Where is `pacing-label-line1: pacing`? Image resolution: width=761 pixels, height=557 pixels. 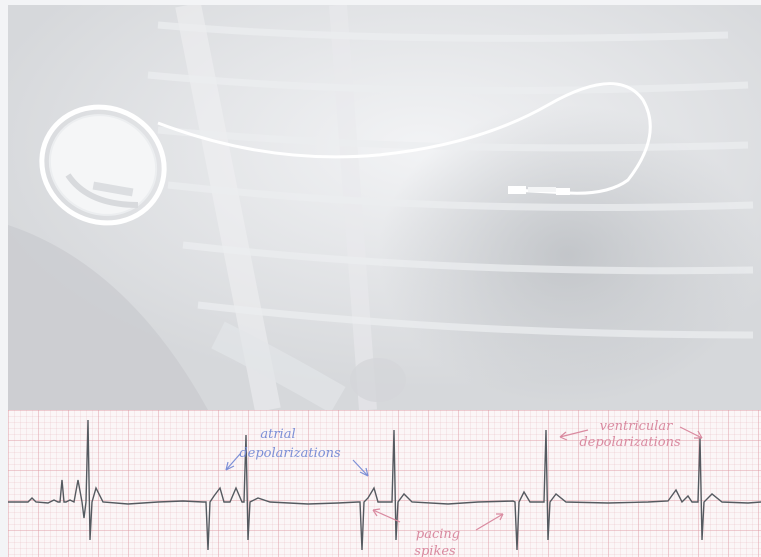
pacing-label-line1: pacing is located at coordinates (438, 534).